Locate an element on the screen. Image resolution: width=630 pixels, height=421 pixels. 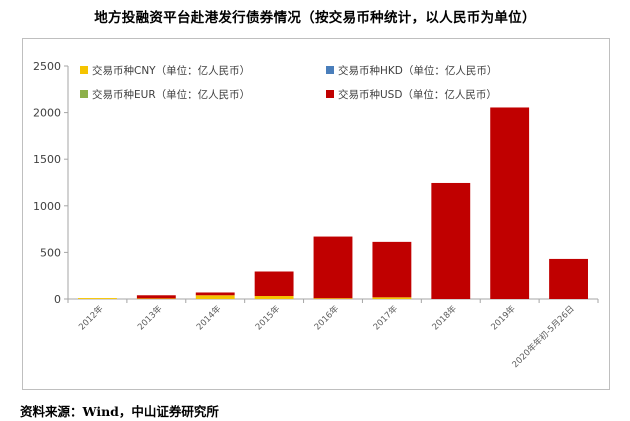
y-tick-label: 0 is located at coordinates (57, 299).